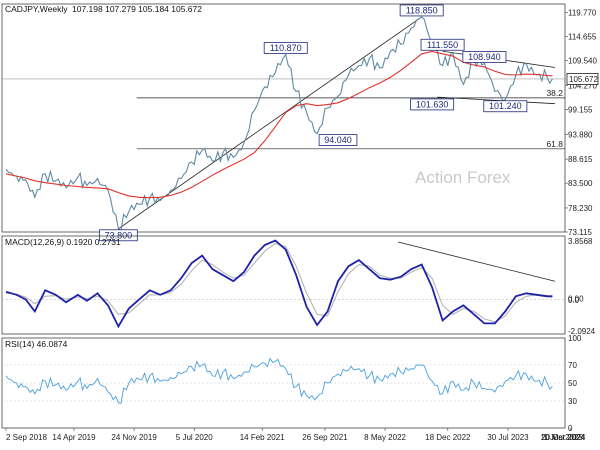 This screenshot has height=450, width=600. Describe the element at coordinates (580, 183) in the screenshot. I see `price-y-tick-label: 83.500` at that location.